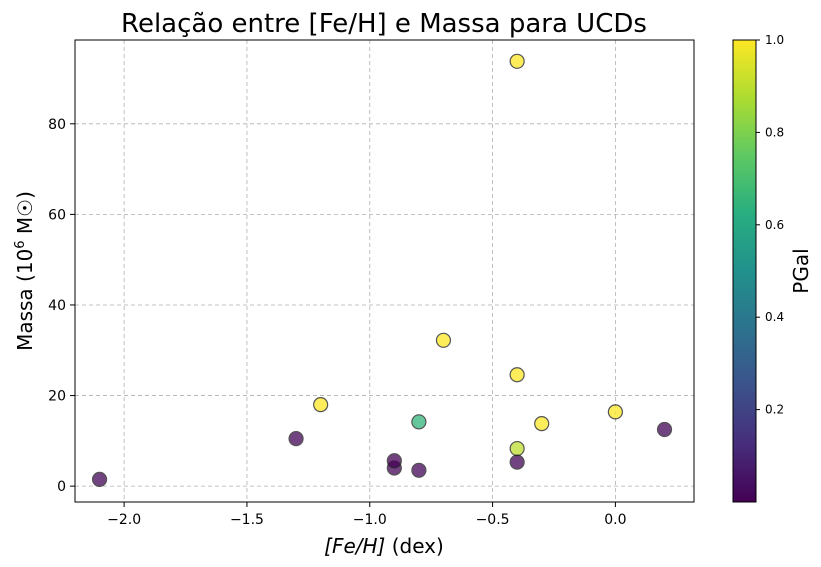 This screenshot has height=567, width=821. What do you see at coordinates (774, 410) in the screenshot?
I see `colorbar-tick-label: 0.2` at bounding box center [774, 410].